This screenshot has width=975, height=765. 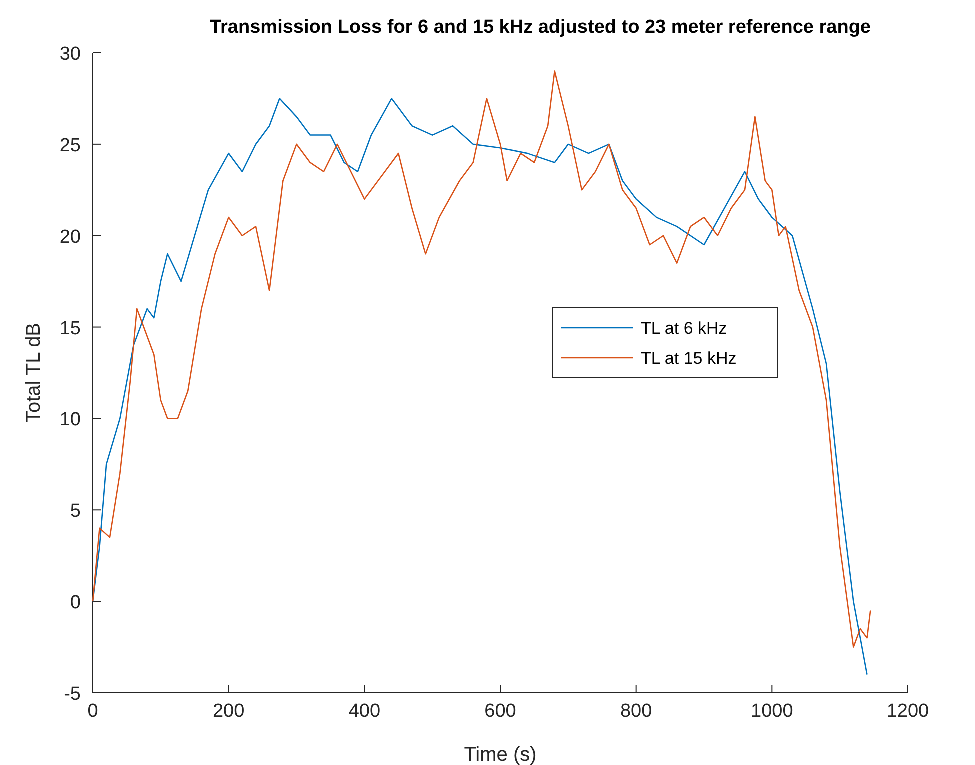 What do you see at coordinates (34, 373) in the screenshot?
I see `y-axis-title: Total TL dB` at bounding box center [34, 373].